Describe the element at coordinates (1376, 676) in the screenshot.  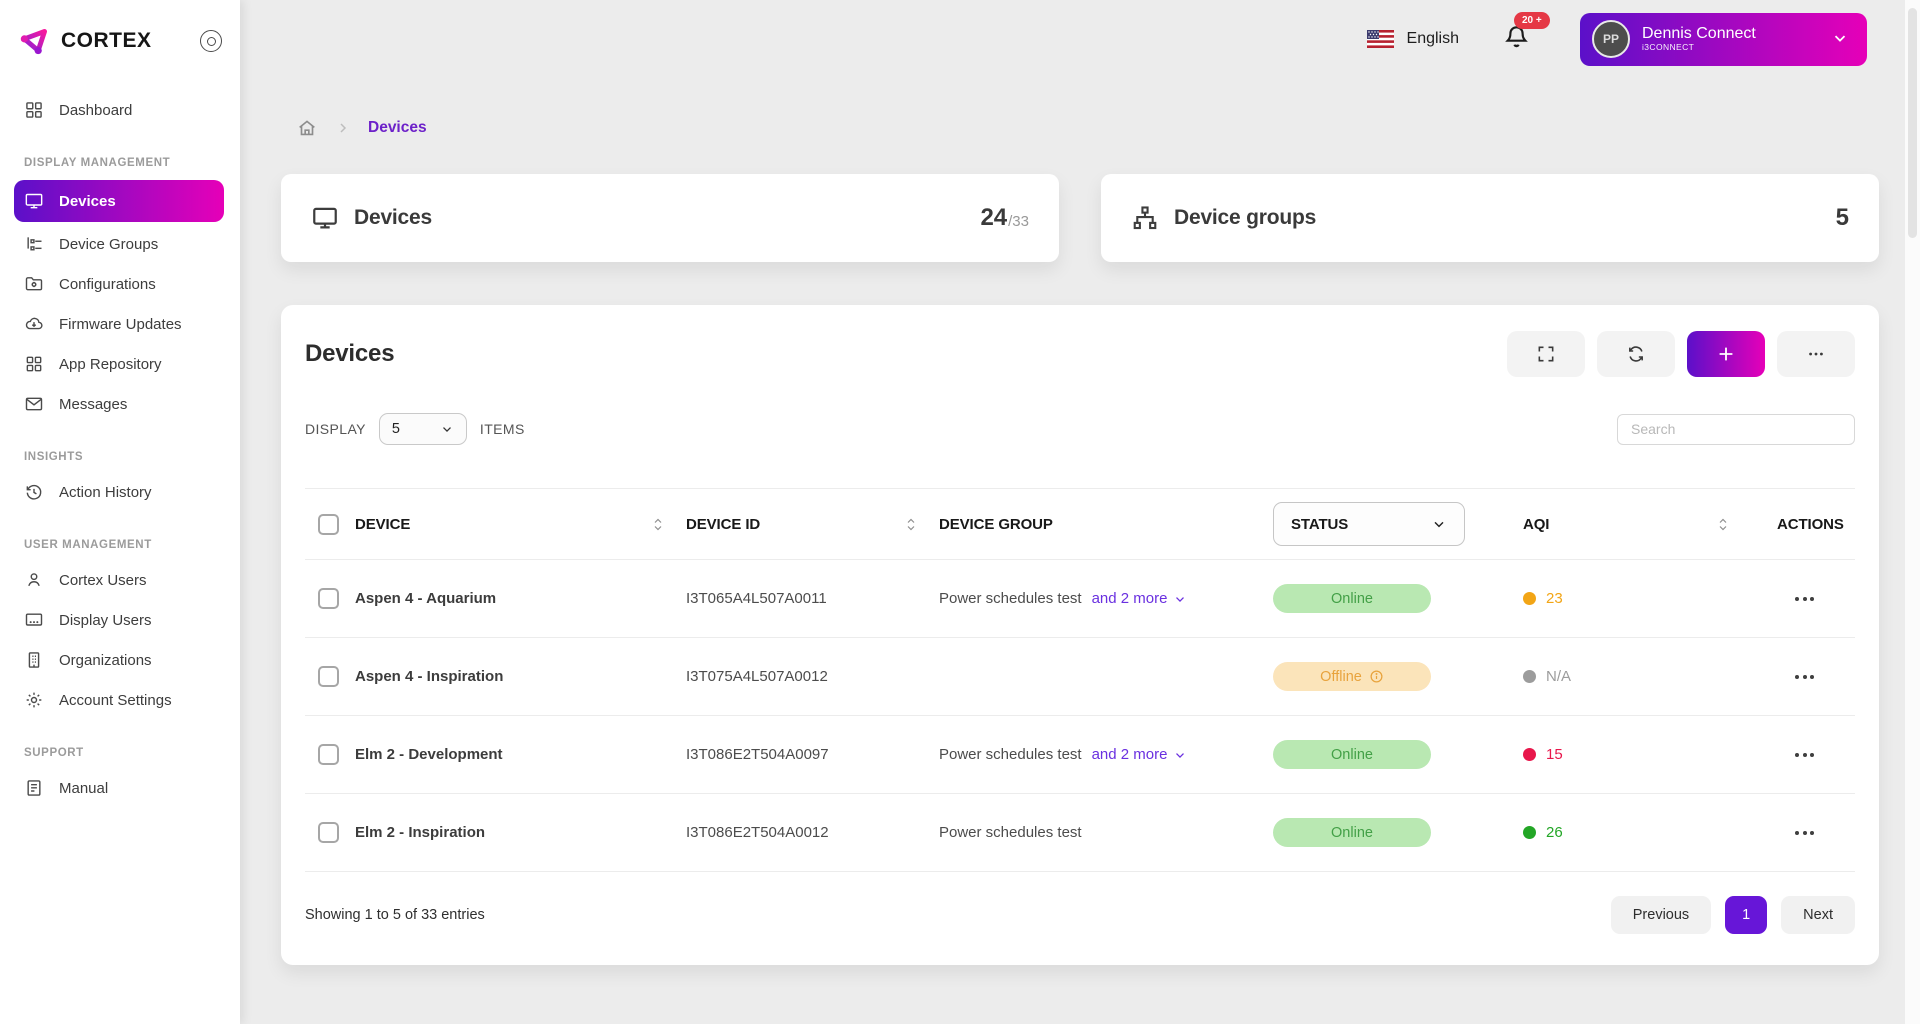
I see `info-icon` at that location.